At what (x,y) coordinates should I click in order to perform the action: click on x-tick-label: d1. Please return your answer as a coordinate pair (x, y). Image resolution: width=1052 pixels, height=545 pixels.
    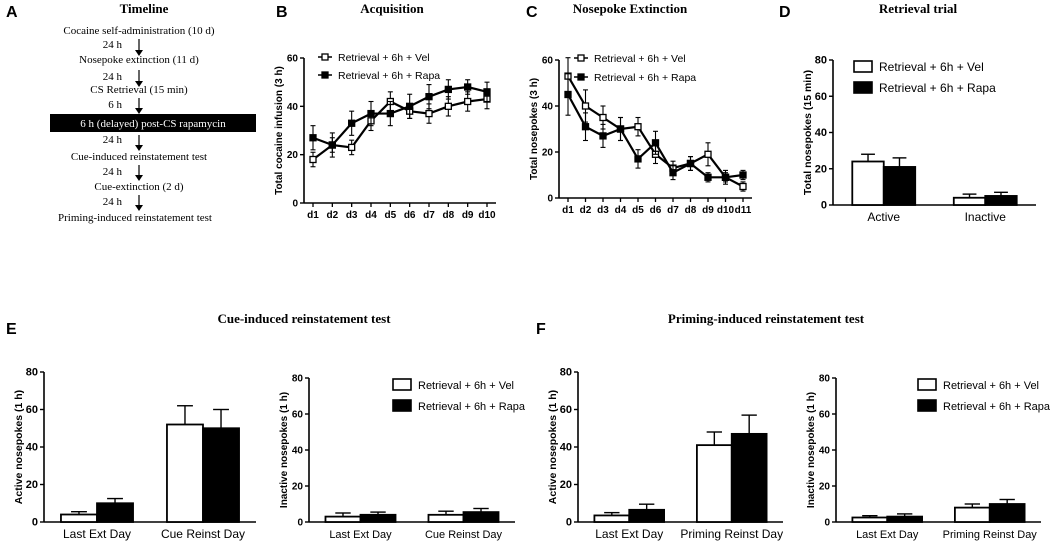
    Looking at the image, I should click on (568, 210).